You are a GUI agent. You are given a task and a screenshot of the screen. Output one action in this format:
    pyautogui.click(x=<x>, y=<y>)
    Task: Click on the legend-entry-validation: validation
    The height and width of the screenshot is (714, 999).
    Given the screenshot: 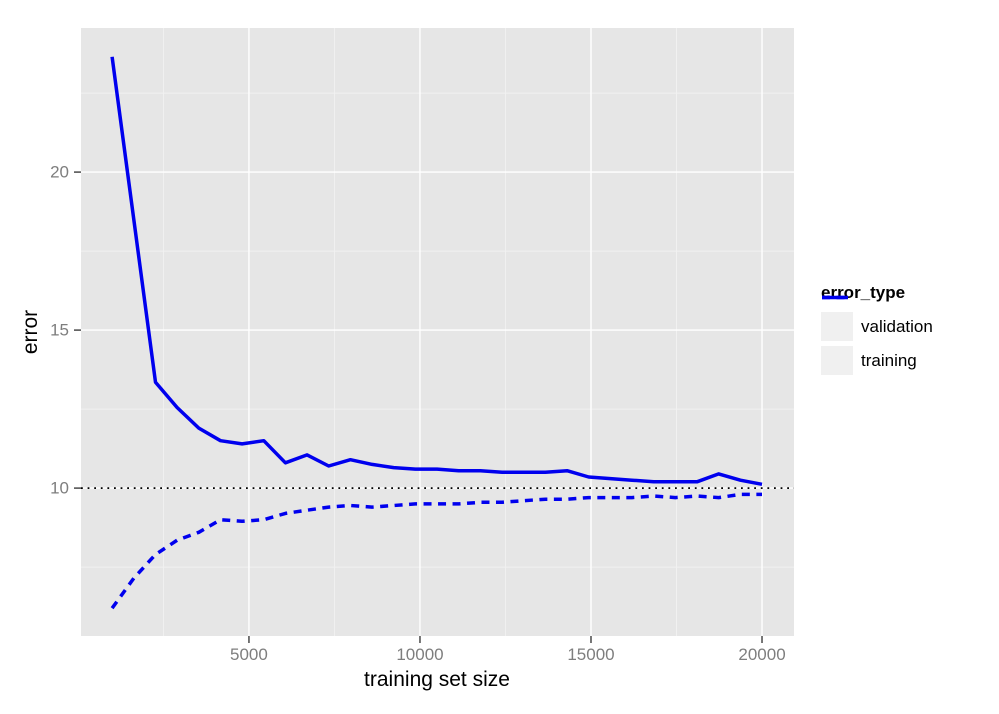 What is the action you would take?
    pyautogui.click(x=877, y=318)
    